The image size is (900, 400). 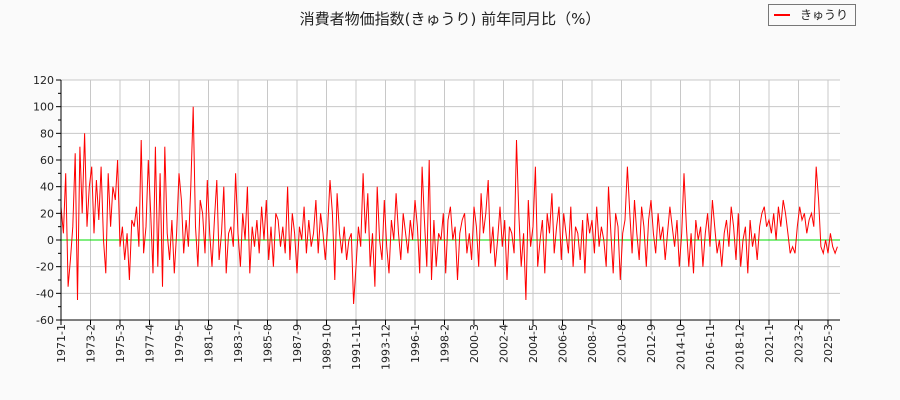 What do you see at coordinates (327, 347) in the screenshot?
I see `x-tick-label: 1989-10` at bounding box center [327, 347].